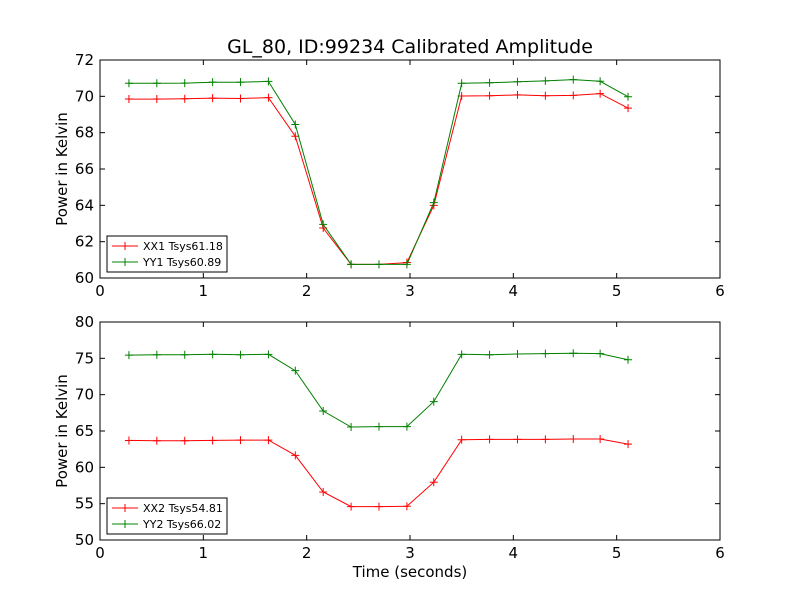 The image size is (800, 600). What do you see at coordinates (84, 504) in the screenshot?
I see `bottom-y-tick-label: 55` at bounding box center [84, 504].